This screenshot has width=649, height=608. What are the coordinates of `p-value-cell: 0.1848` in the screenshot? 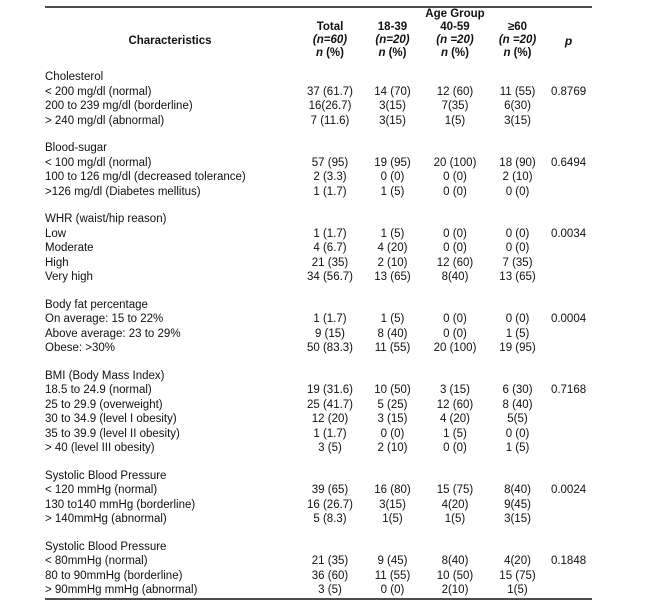 It's located at (568, 561).